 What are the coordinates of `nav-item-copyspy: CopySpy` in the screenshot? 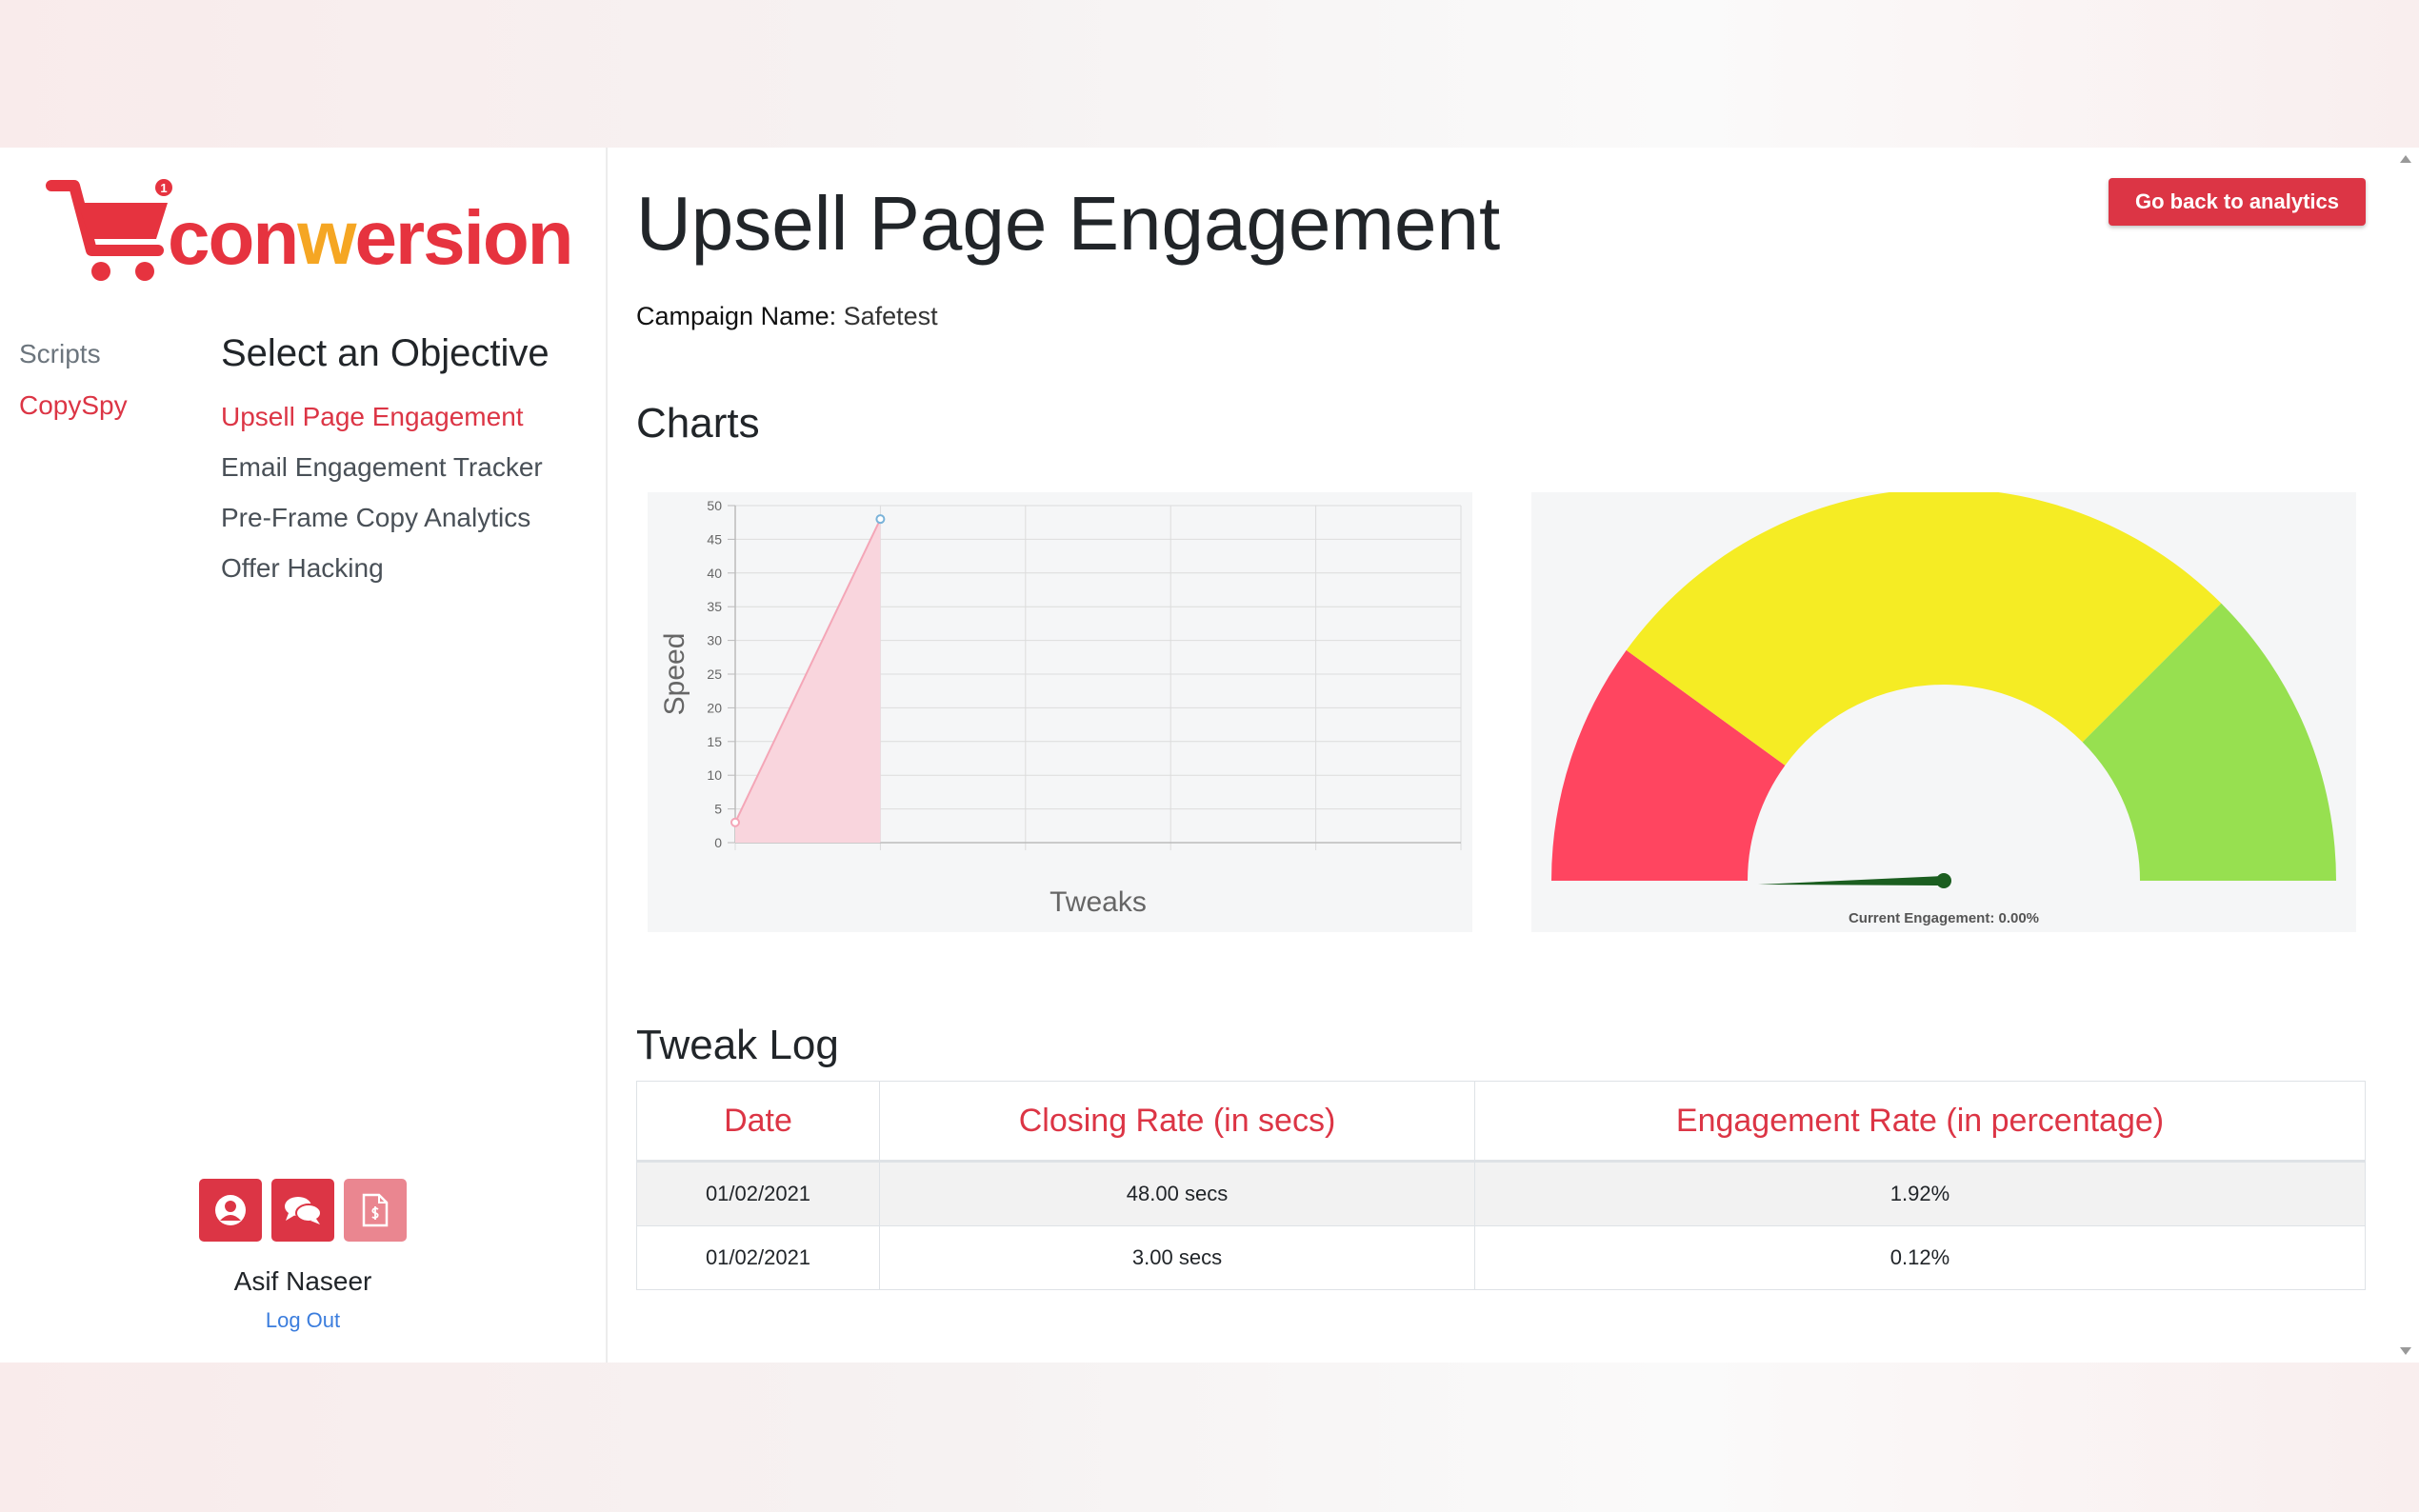 It's located at (73, 405).